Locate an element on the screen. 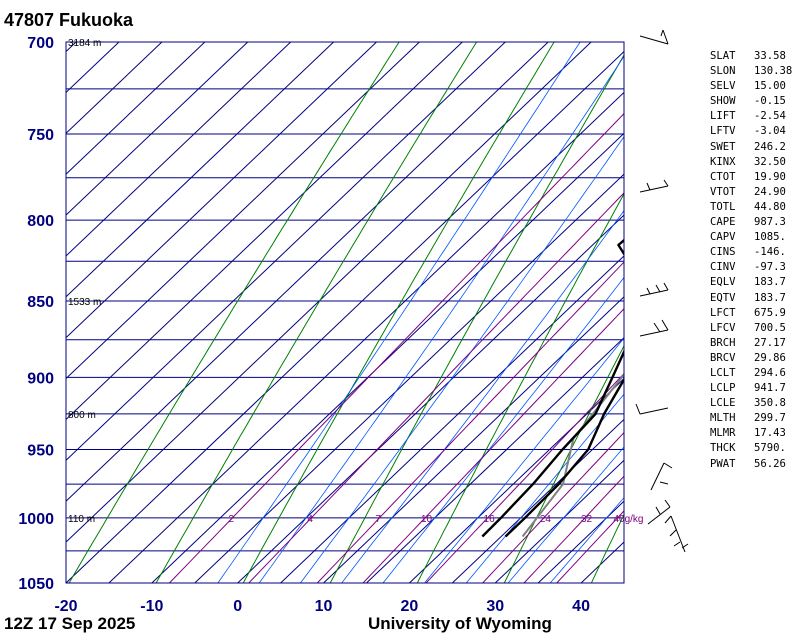  index-row: CINV -97.3 is located at coordinates (751, 267).